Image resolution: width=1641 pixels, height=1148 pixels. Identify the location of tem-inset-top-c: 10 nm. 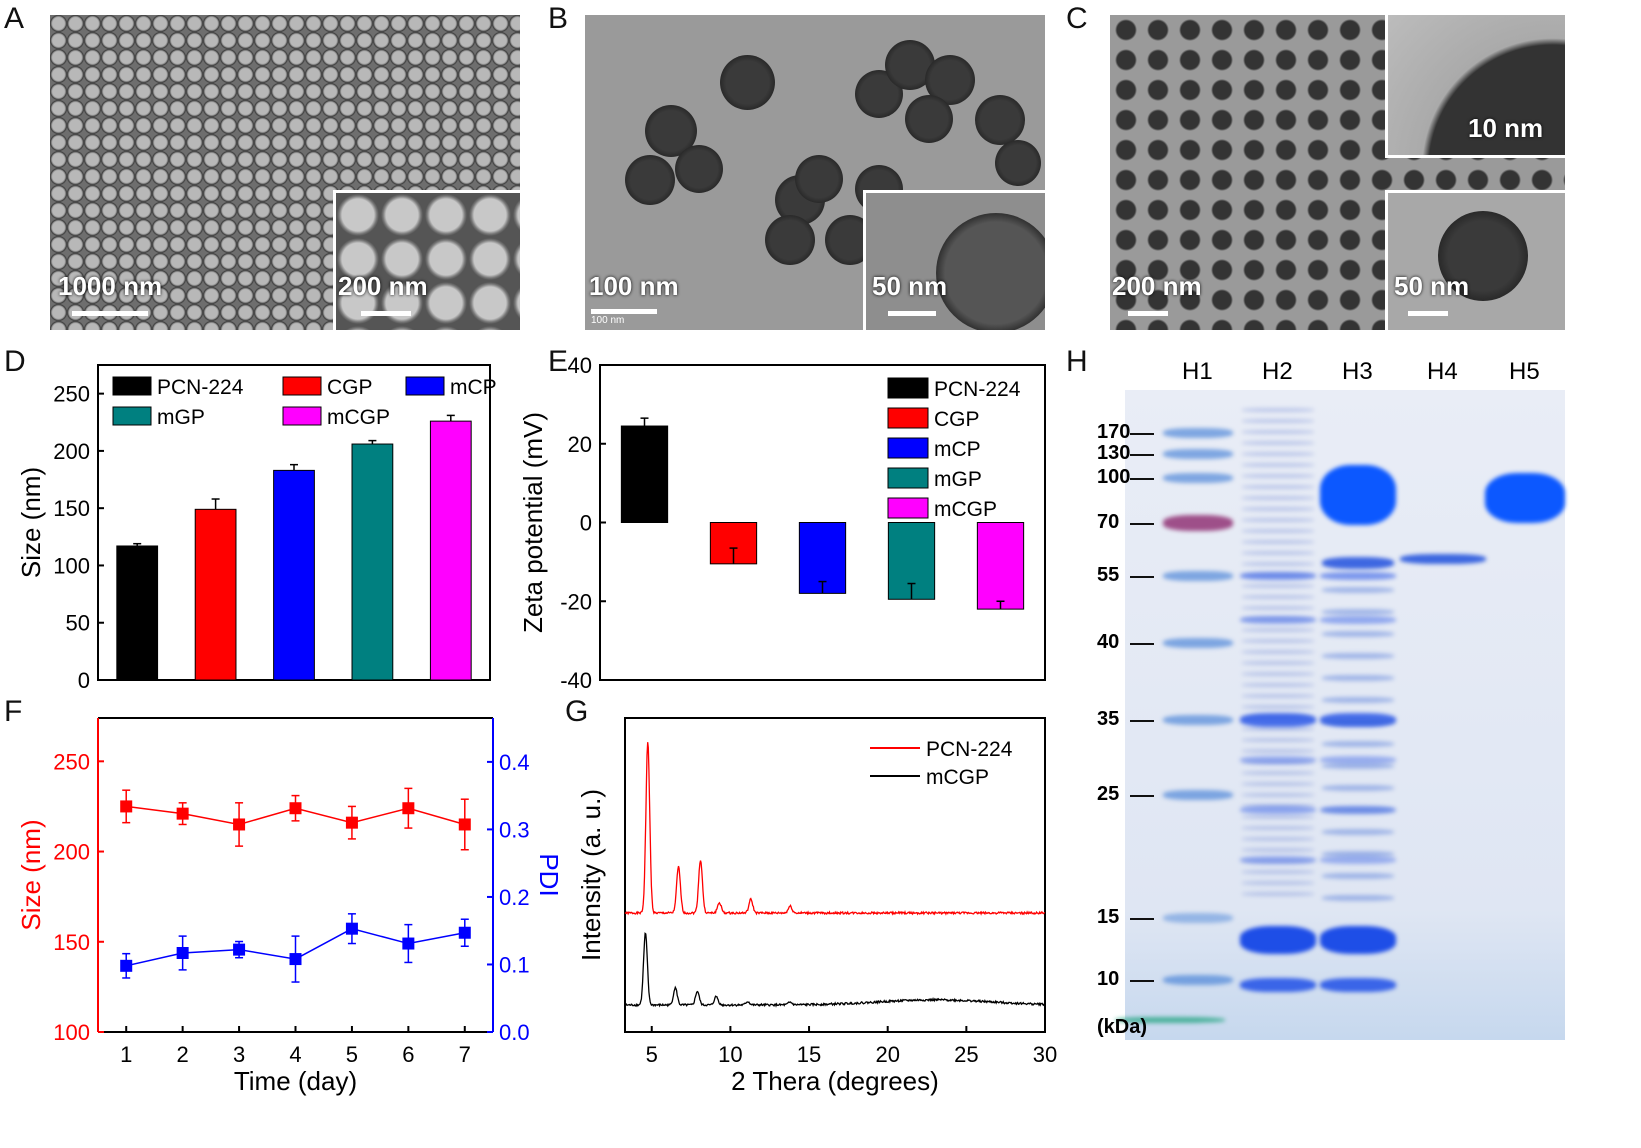
(1475, 86).